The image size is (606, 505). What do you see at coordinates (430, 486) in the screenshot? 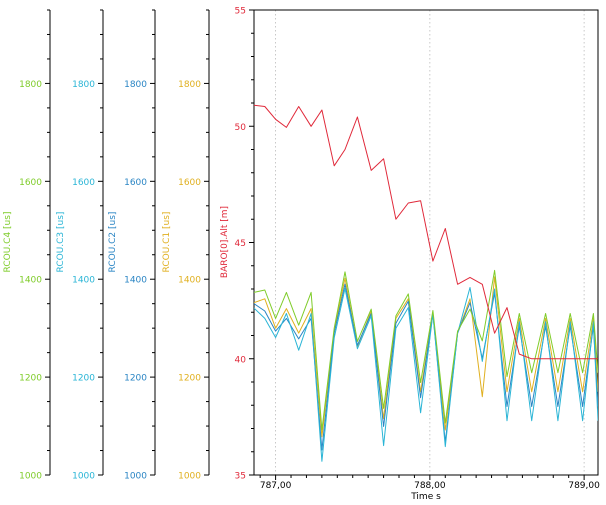
I see `x-tick-label: 788,00` at bounding box center [430, 486].